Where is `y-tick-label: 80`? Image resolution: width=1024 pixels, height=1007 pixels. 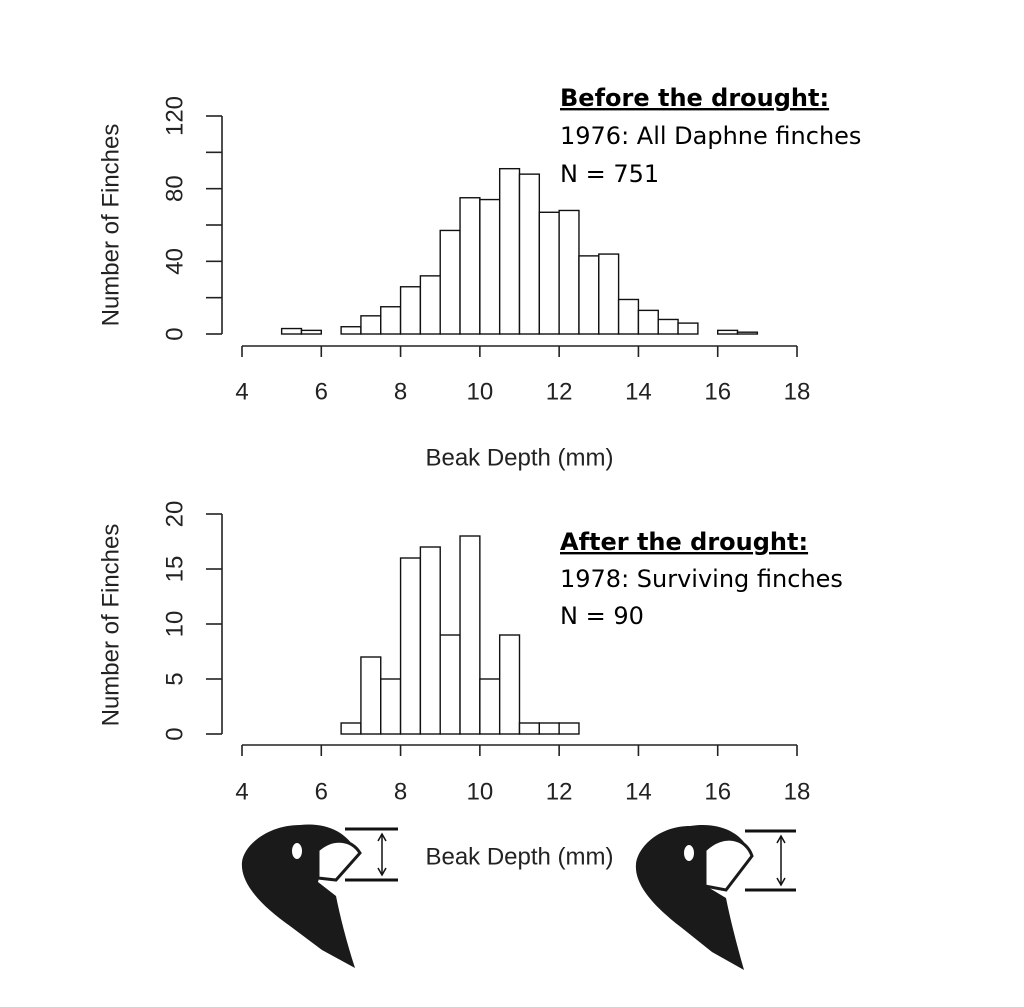 y-tick-label: 80 is located at coordinates (174, 188).